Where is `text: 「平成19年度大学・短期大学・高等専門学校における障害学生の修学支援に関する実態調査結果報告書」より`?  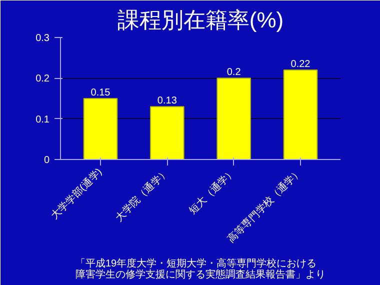 text: 「平成19年度大学・短期大学・高等専門学校における障害学生の修学支援に関する実態調査結果報告書」より is located at coordinates (201, 269).